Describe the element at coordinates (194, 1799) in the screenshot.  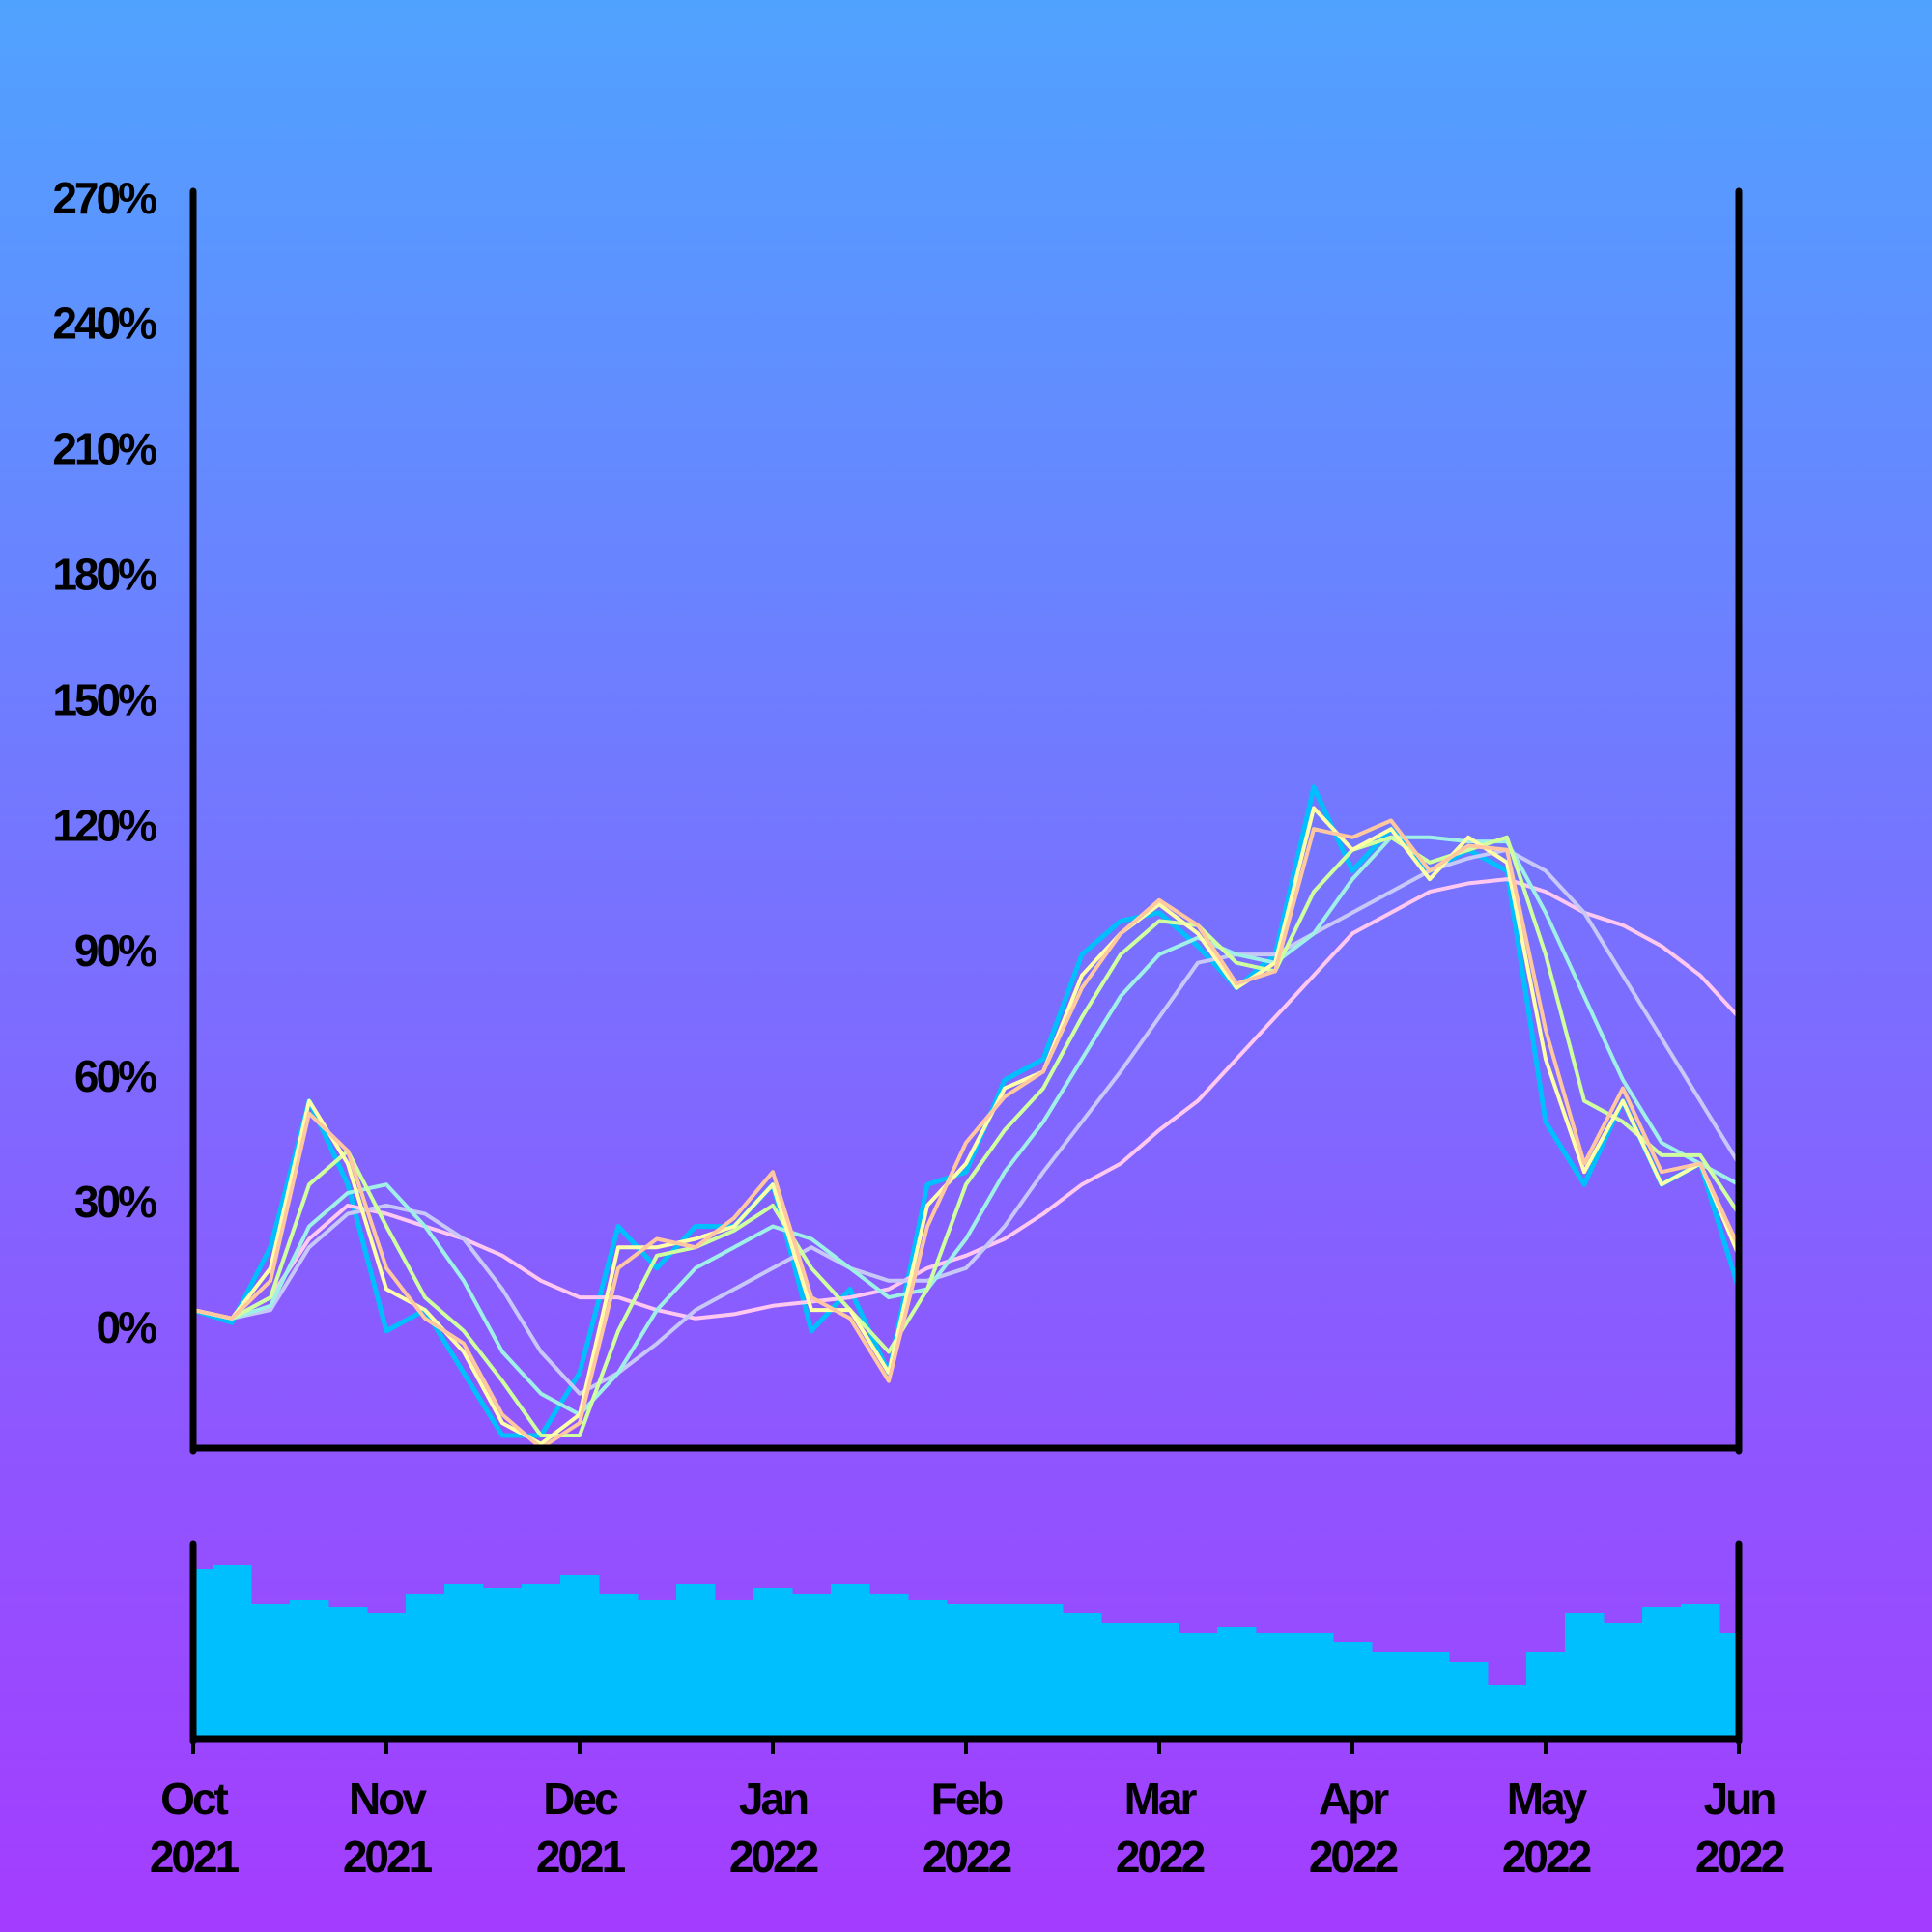
I see `x-tick-label: Oct` at that location.